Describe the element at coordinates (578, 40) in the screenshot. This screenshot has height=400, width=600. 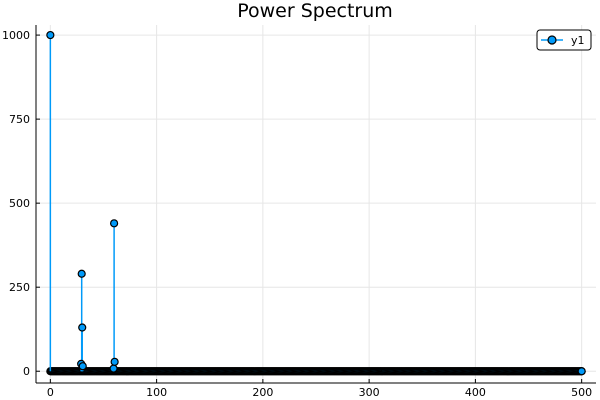
I see `legend-label-y1: y1` at that location.